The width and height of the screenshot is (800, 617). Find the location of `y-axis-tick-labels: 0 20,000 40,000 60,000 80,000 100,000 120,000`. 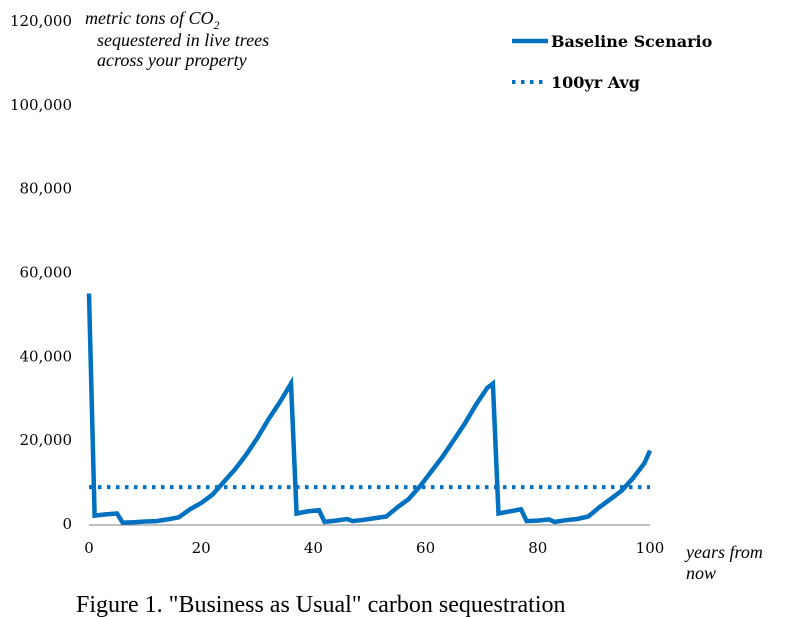

y-axis-tick-labels: 0 20,000 40,000 60,000 80,000 100,000 120,000 is located at coordinates (41, 272).